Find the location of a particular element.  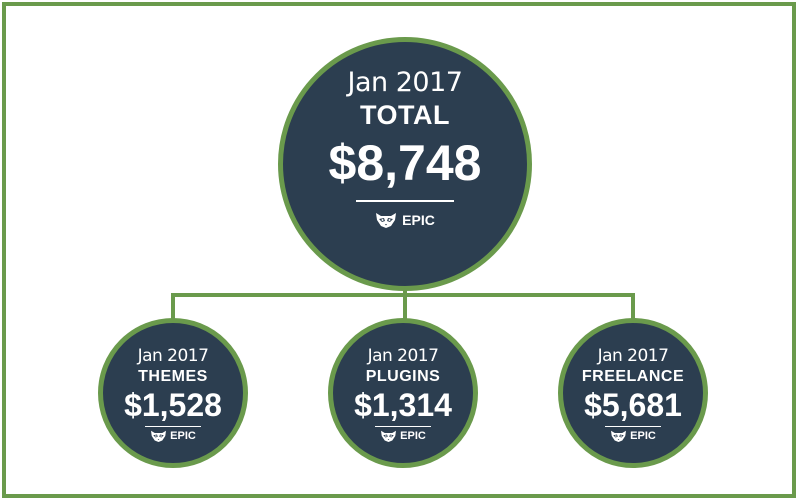

themes-node: Jan 2017 THEMES $1,528 EPIC is located at coordinates (173, 393).